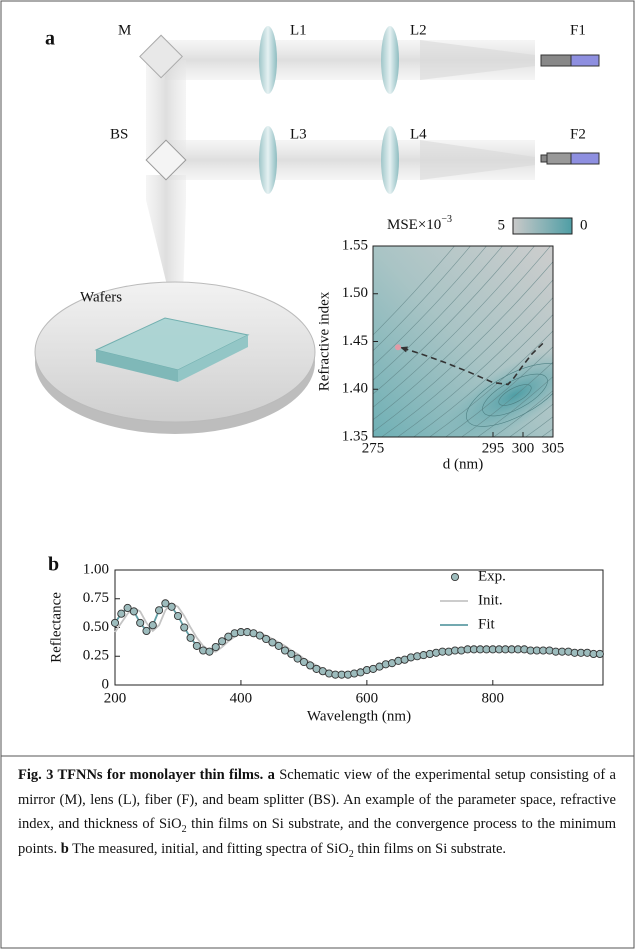  What do you see at coordinates (430, 848) in the screenshot?
I see `caption-text: thin films on Si substrate.` at bounding box center [430, 848].